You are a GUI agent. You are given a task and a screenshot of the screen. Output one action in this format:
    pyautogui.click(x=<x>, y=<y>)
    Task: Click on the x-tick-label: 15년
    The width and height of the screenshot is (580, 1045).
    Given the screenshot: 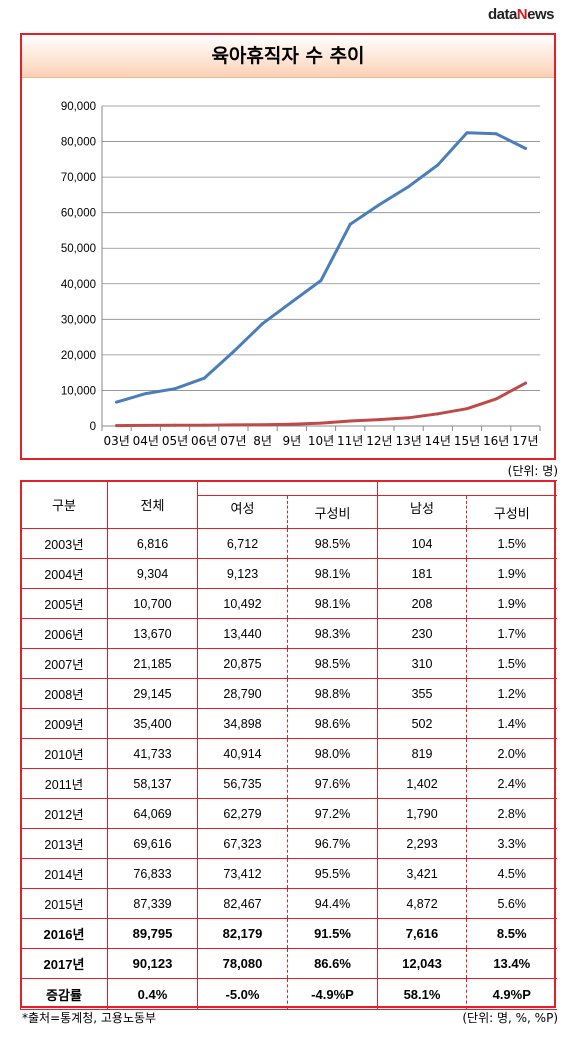 What is the action you would take?
    pyautogui.click(x=467, y=441)
    